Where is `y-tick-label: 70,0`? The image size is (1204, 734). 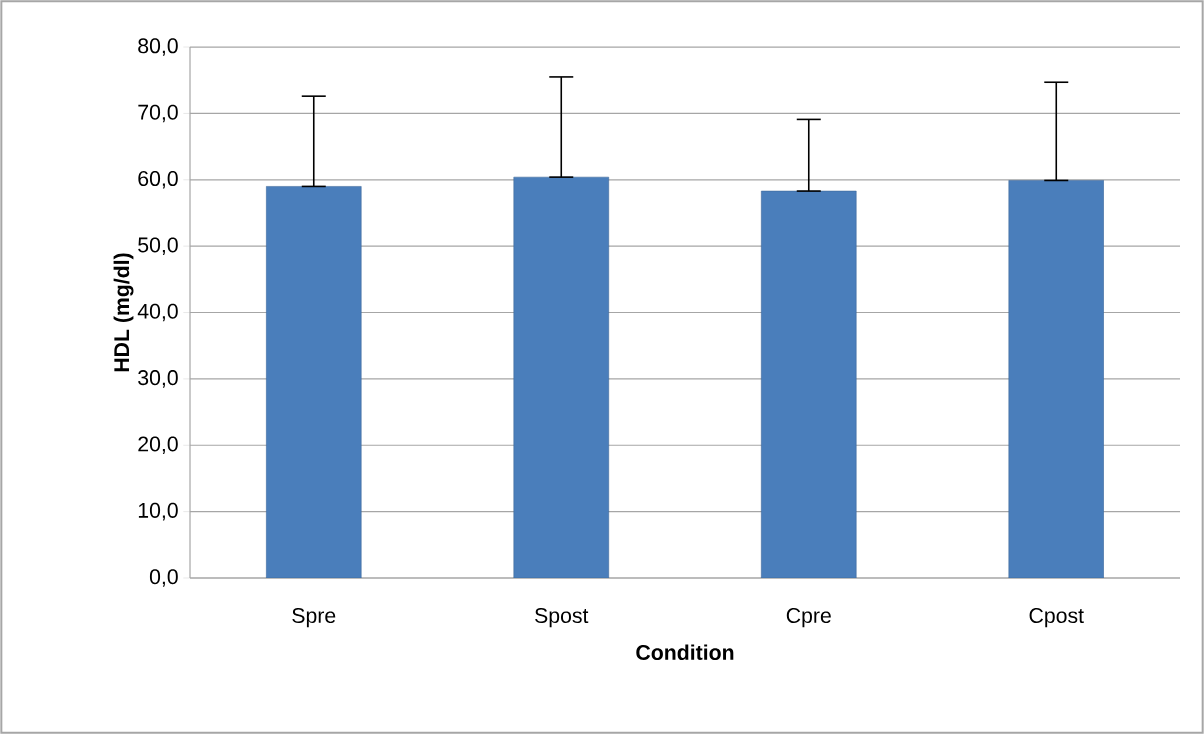
y-tick-label: 70,0 is located at coordinates (158, 113).